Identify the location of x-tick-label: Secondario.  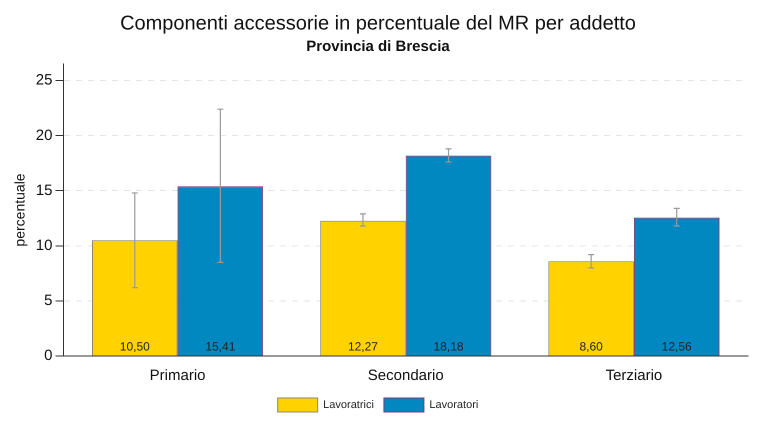
(406, 375).